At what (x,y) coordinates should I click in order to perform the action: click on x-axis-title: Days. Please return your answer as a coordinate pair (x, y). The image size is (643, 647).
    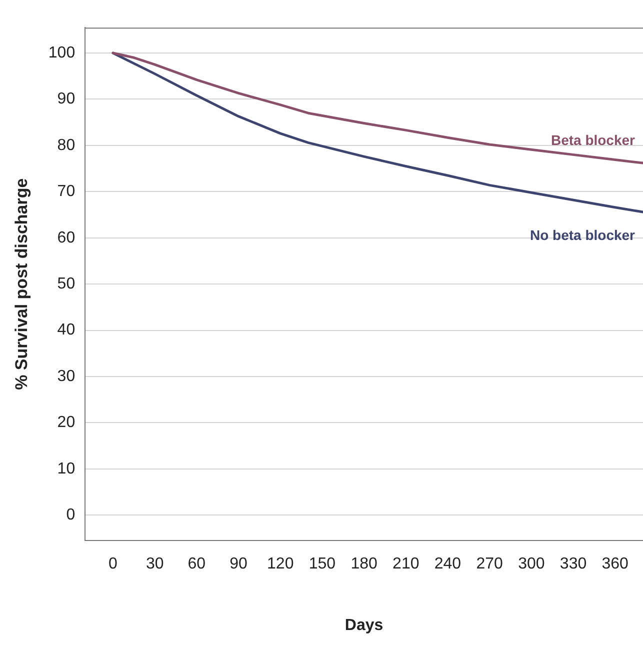
    Looking at the image, I should click on (364, 625).